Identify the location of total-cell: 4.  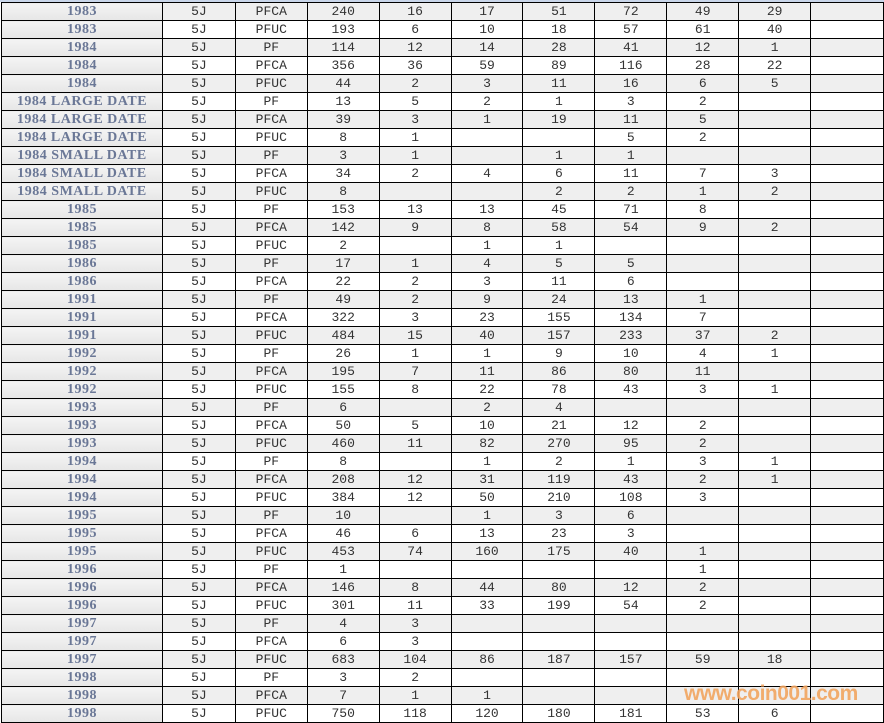
(343, 623).